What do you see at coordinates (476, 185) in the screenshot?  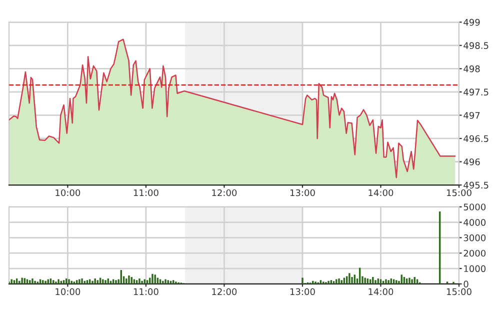 I see `y-tick-label: 495.5` at bounding box center [476, 185].